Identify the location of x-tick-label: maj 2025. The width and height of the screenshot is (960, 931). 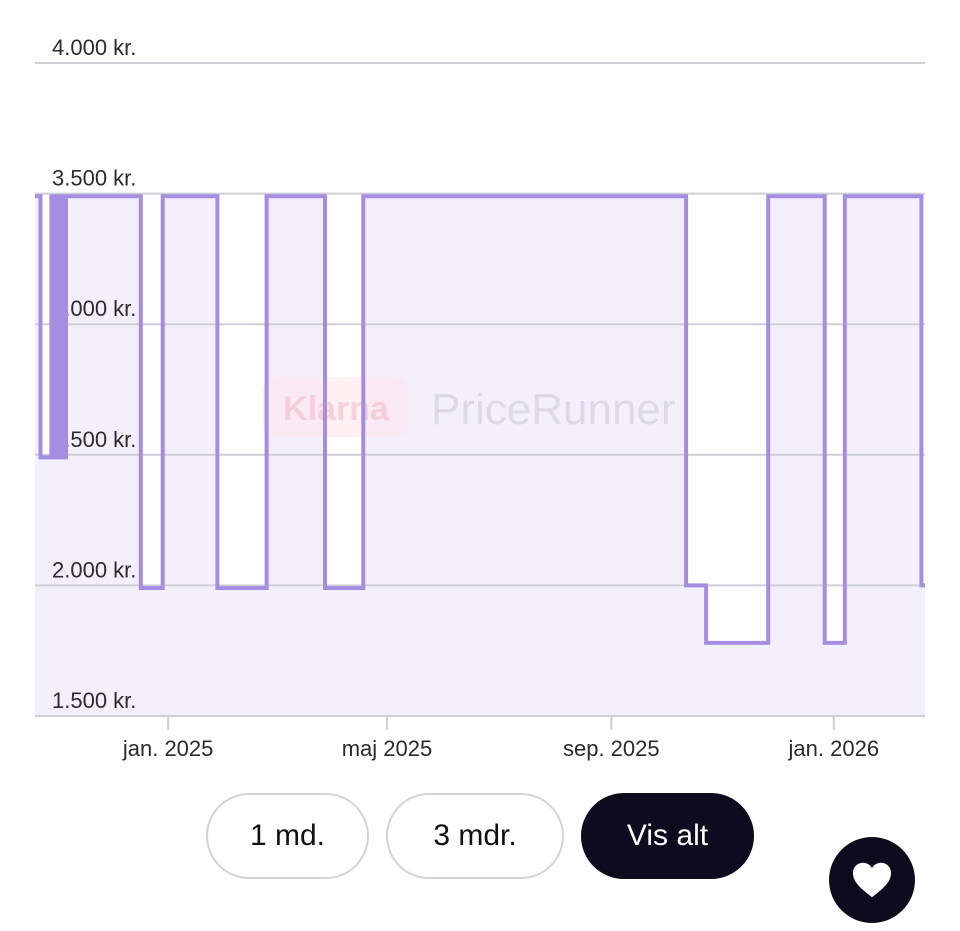
(387, 748).